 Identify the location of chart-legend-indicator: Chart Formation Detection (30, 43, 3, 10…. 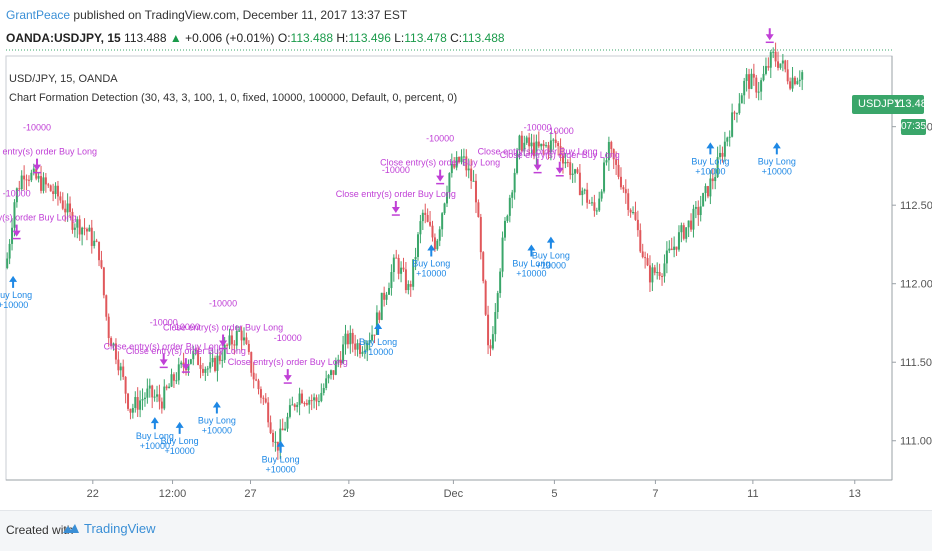
(233, 98).